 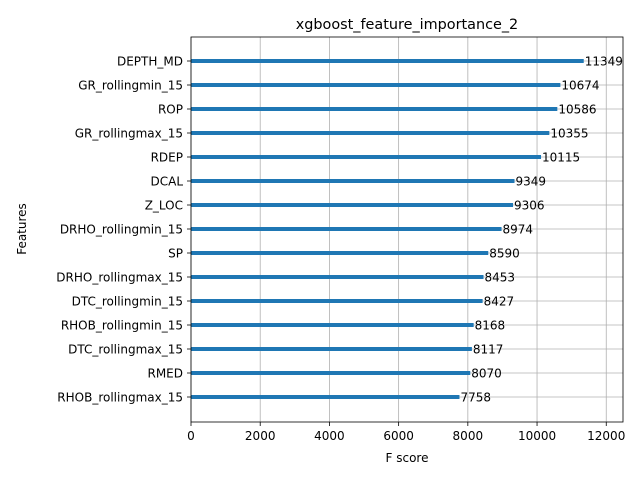 What do you see at coordinates (531, 182) in the screenshot?
I see `data-label: 9349` at bounding box center [531, 182].